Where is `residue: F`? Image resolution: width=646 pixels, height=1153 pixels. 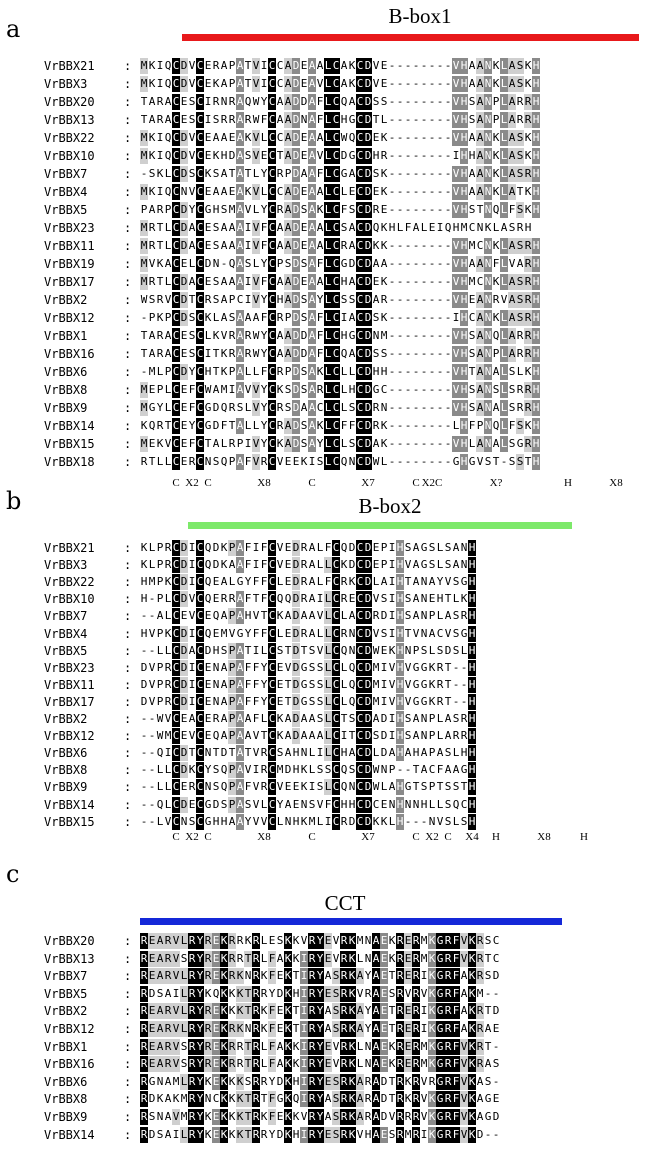
residue: F is located at coordinates (248, 548).